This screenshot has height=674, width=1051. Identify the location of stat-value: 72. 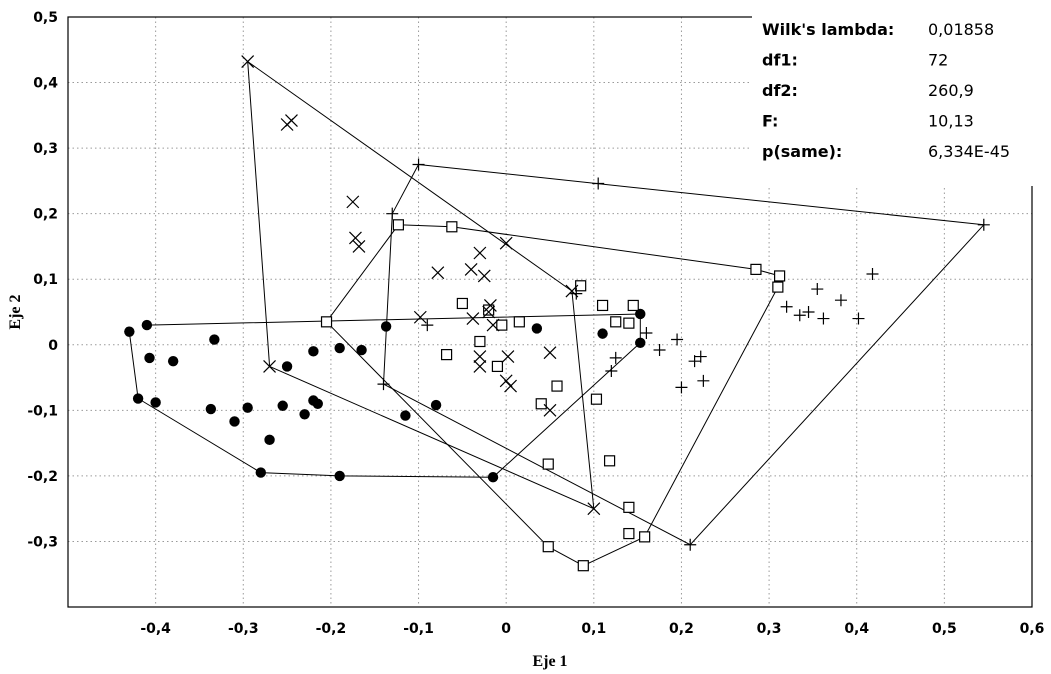
(938, 60).